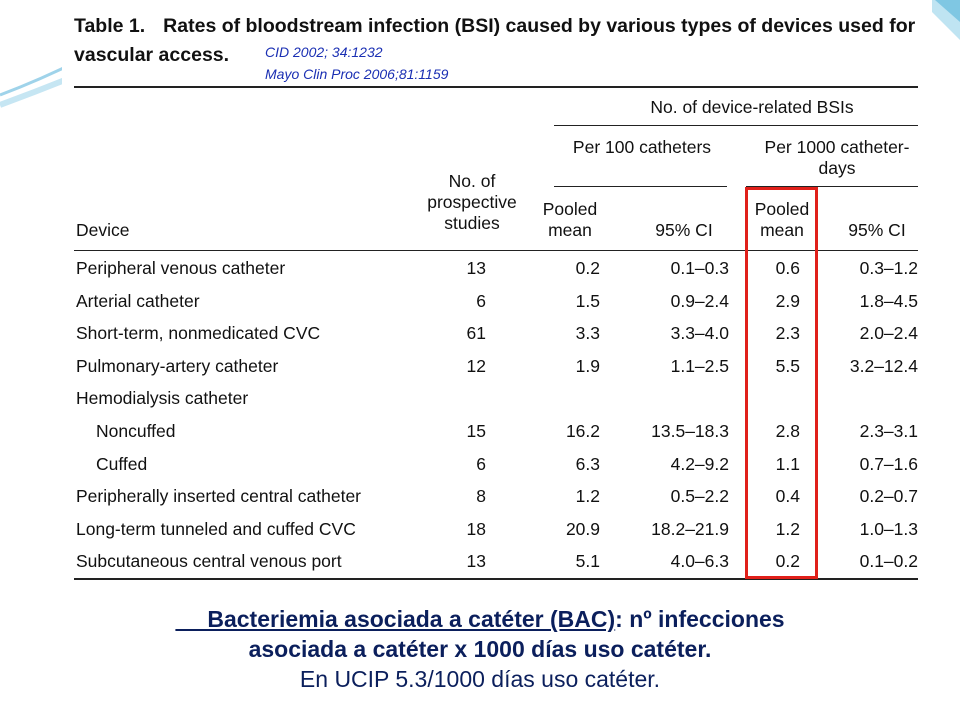  What do you see at coordinates (888, 300) in the screenshot?
I see `cell-ci-per1000: 1.8–4.5` at bounding box center [888, 300].